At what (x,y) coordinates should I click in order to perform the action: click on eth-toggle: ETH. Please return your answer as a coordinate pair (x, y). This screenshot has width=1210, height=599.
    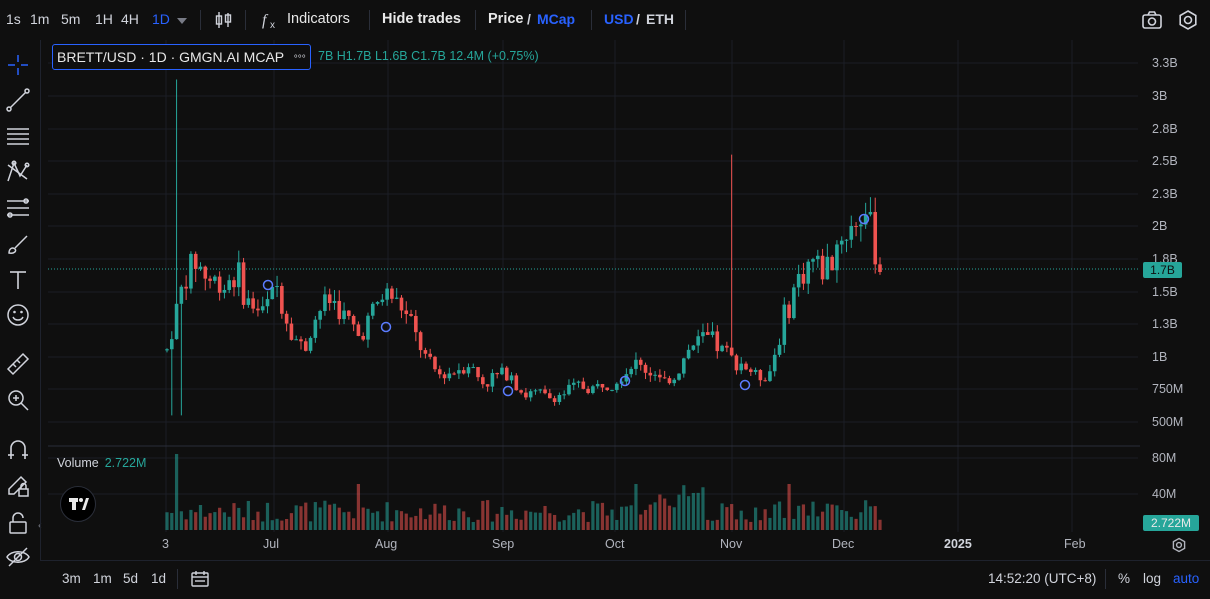
    Looking at the image, I should click on (660, 19).